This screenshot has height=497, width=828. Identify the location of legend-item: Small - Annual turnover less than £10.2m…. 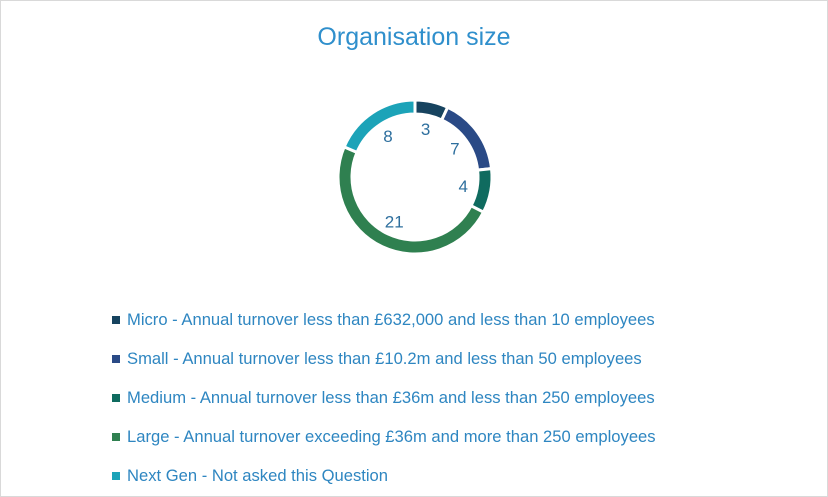
(384, 359).